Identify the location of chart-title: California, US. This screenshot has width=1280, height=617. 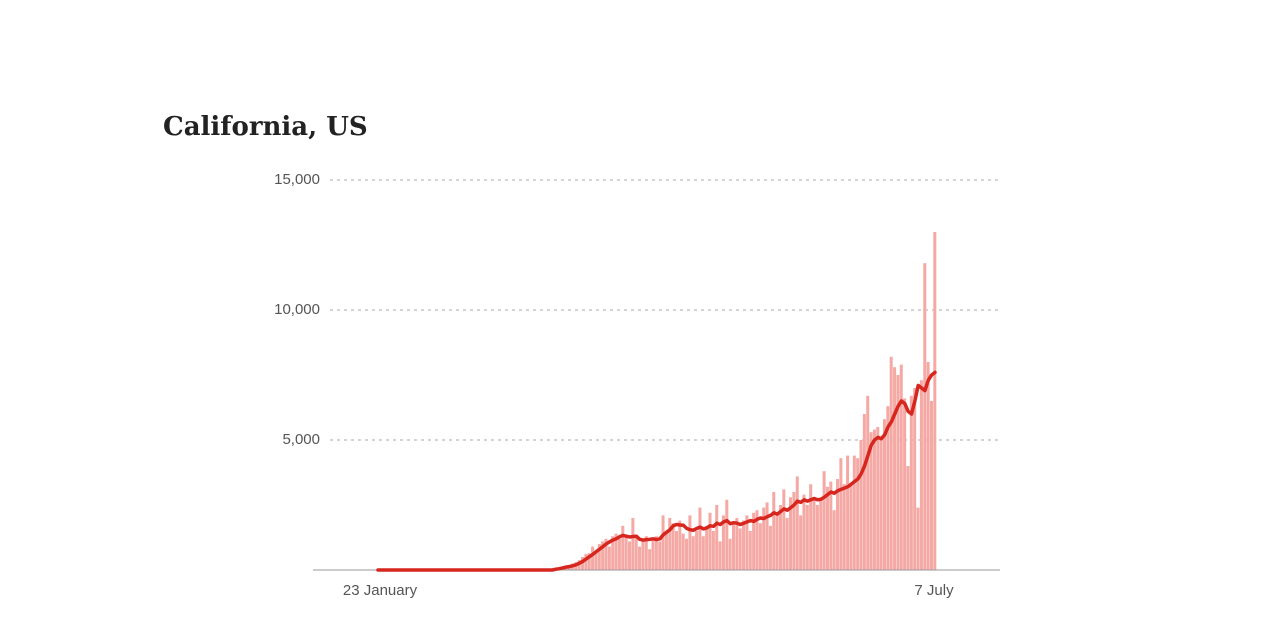
(265, 127).